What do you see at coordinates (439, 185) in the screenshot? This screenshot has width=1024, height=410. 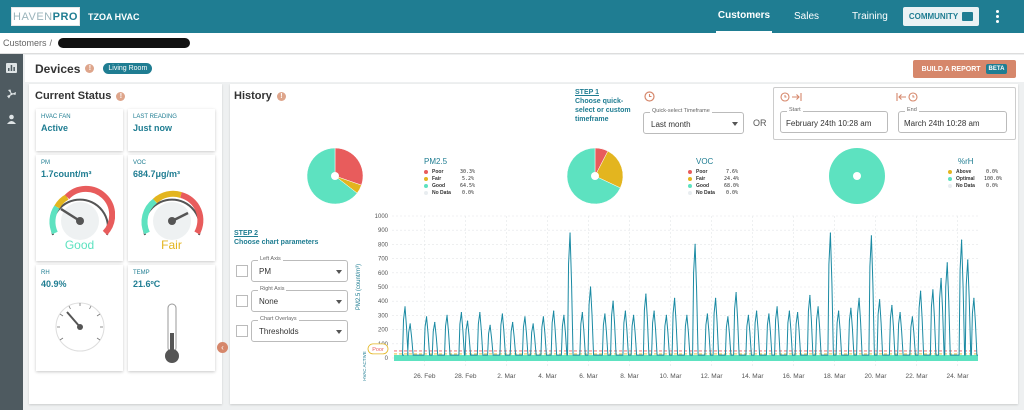 I see `legend-name: Good` at bounding box center [439, 185].